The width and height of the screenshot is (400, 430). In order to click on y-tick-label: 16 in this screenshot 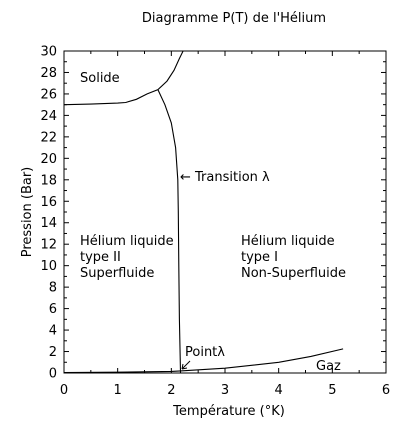, I will do `click(48, 202)`.